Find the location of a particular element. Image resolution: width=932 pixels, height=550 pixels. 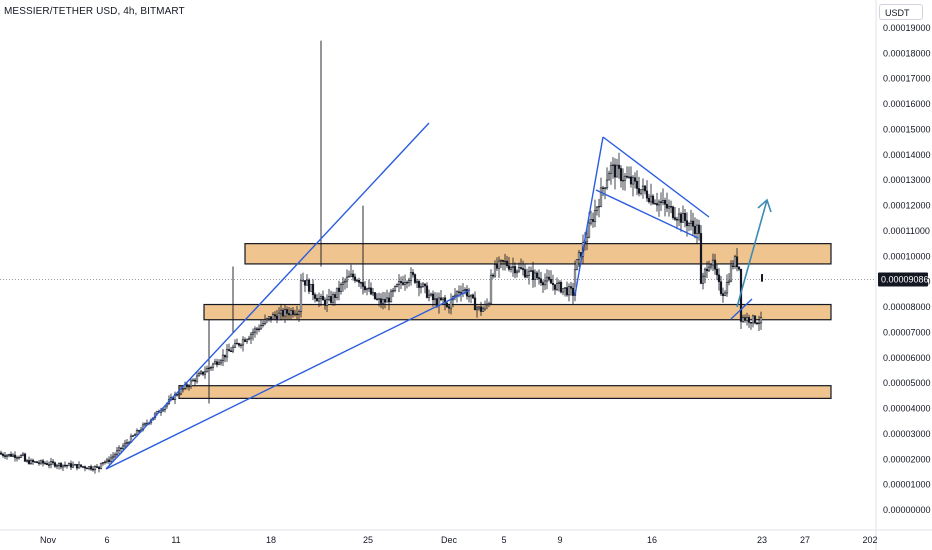

x-tick-label: 16 is located at coordinates (652, 540).